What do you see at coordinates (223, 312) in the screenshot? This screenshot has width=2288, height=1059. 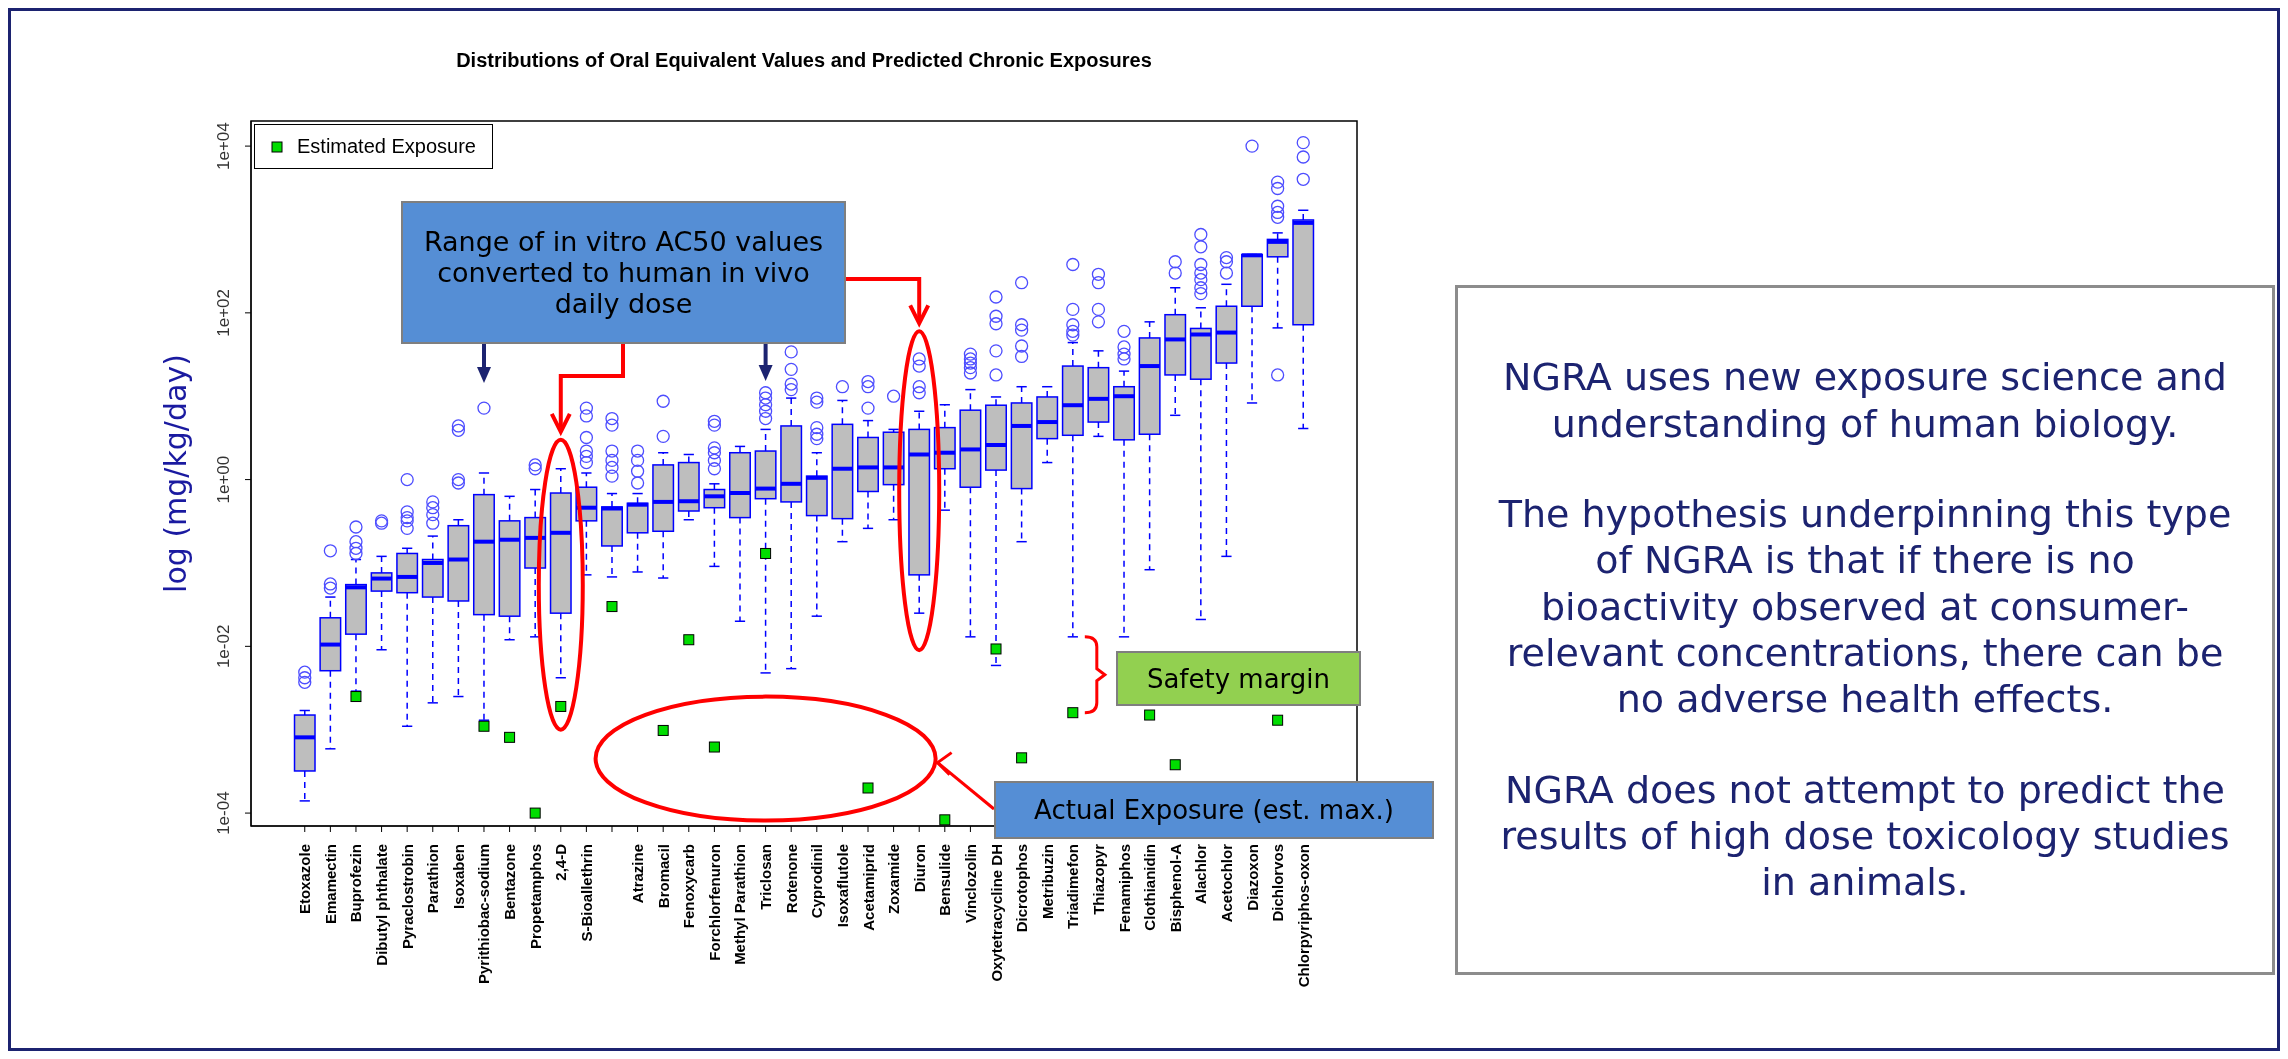 I see `y-tick-label: 1e+02` at bounding box center [223, 312].